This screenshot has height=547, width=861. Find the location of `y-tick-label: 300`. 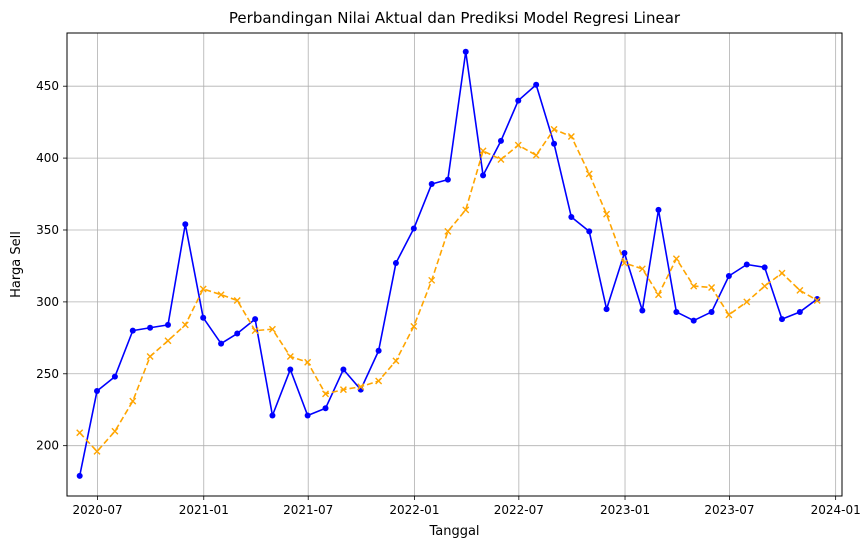

y-tick-label: 300 is located at coordinates (47, 302).